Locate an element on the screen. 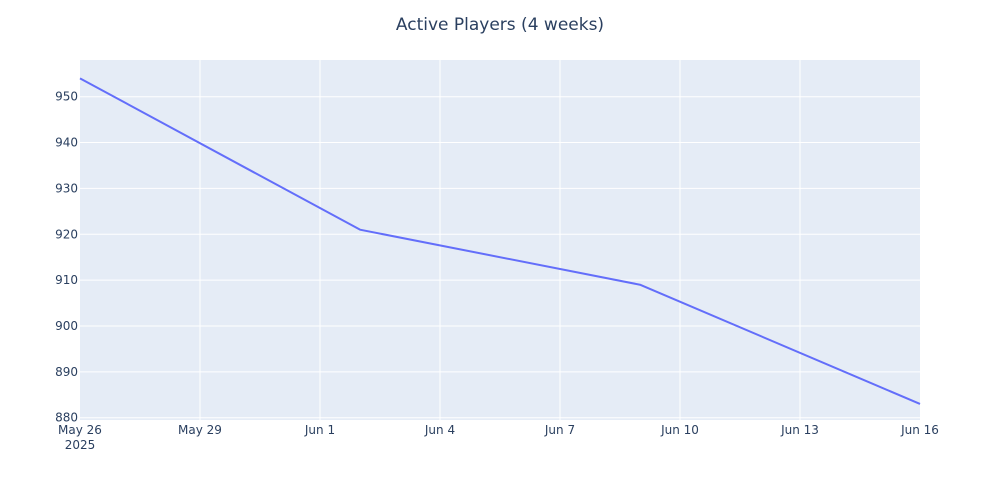  y-tick-label: 890 is located at coordinates (66, 372).